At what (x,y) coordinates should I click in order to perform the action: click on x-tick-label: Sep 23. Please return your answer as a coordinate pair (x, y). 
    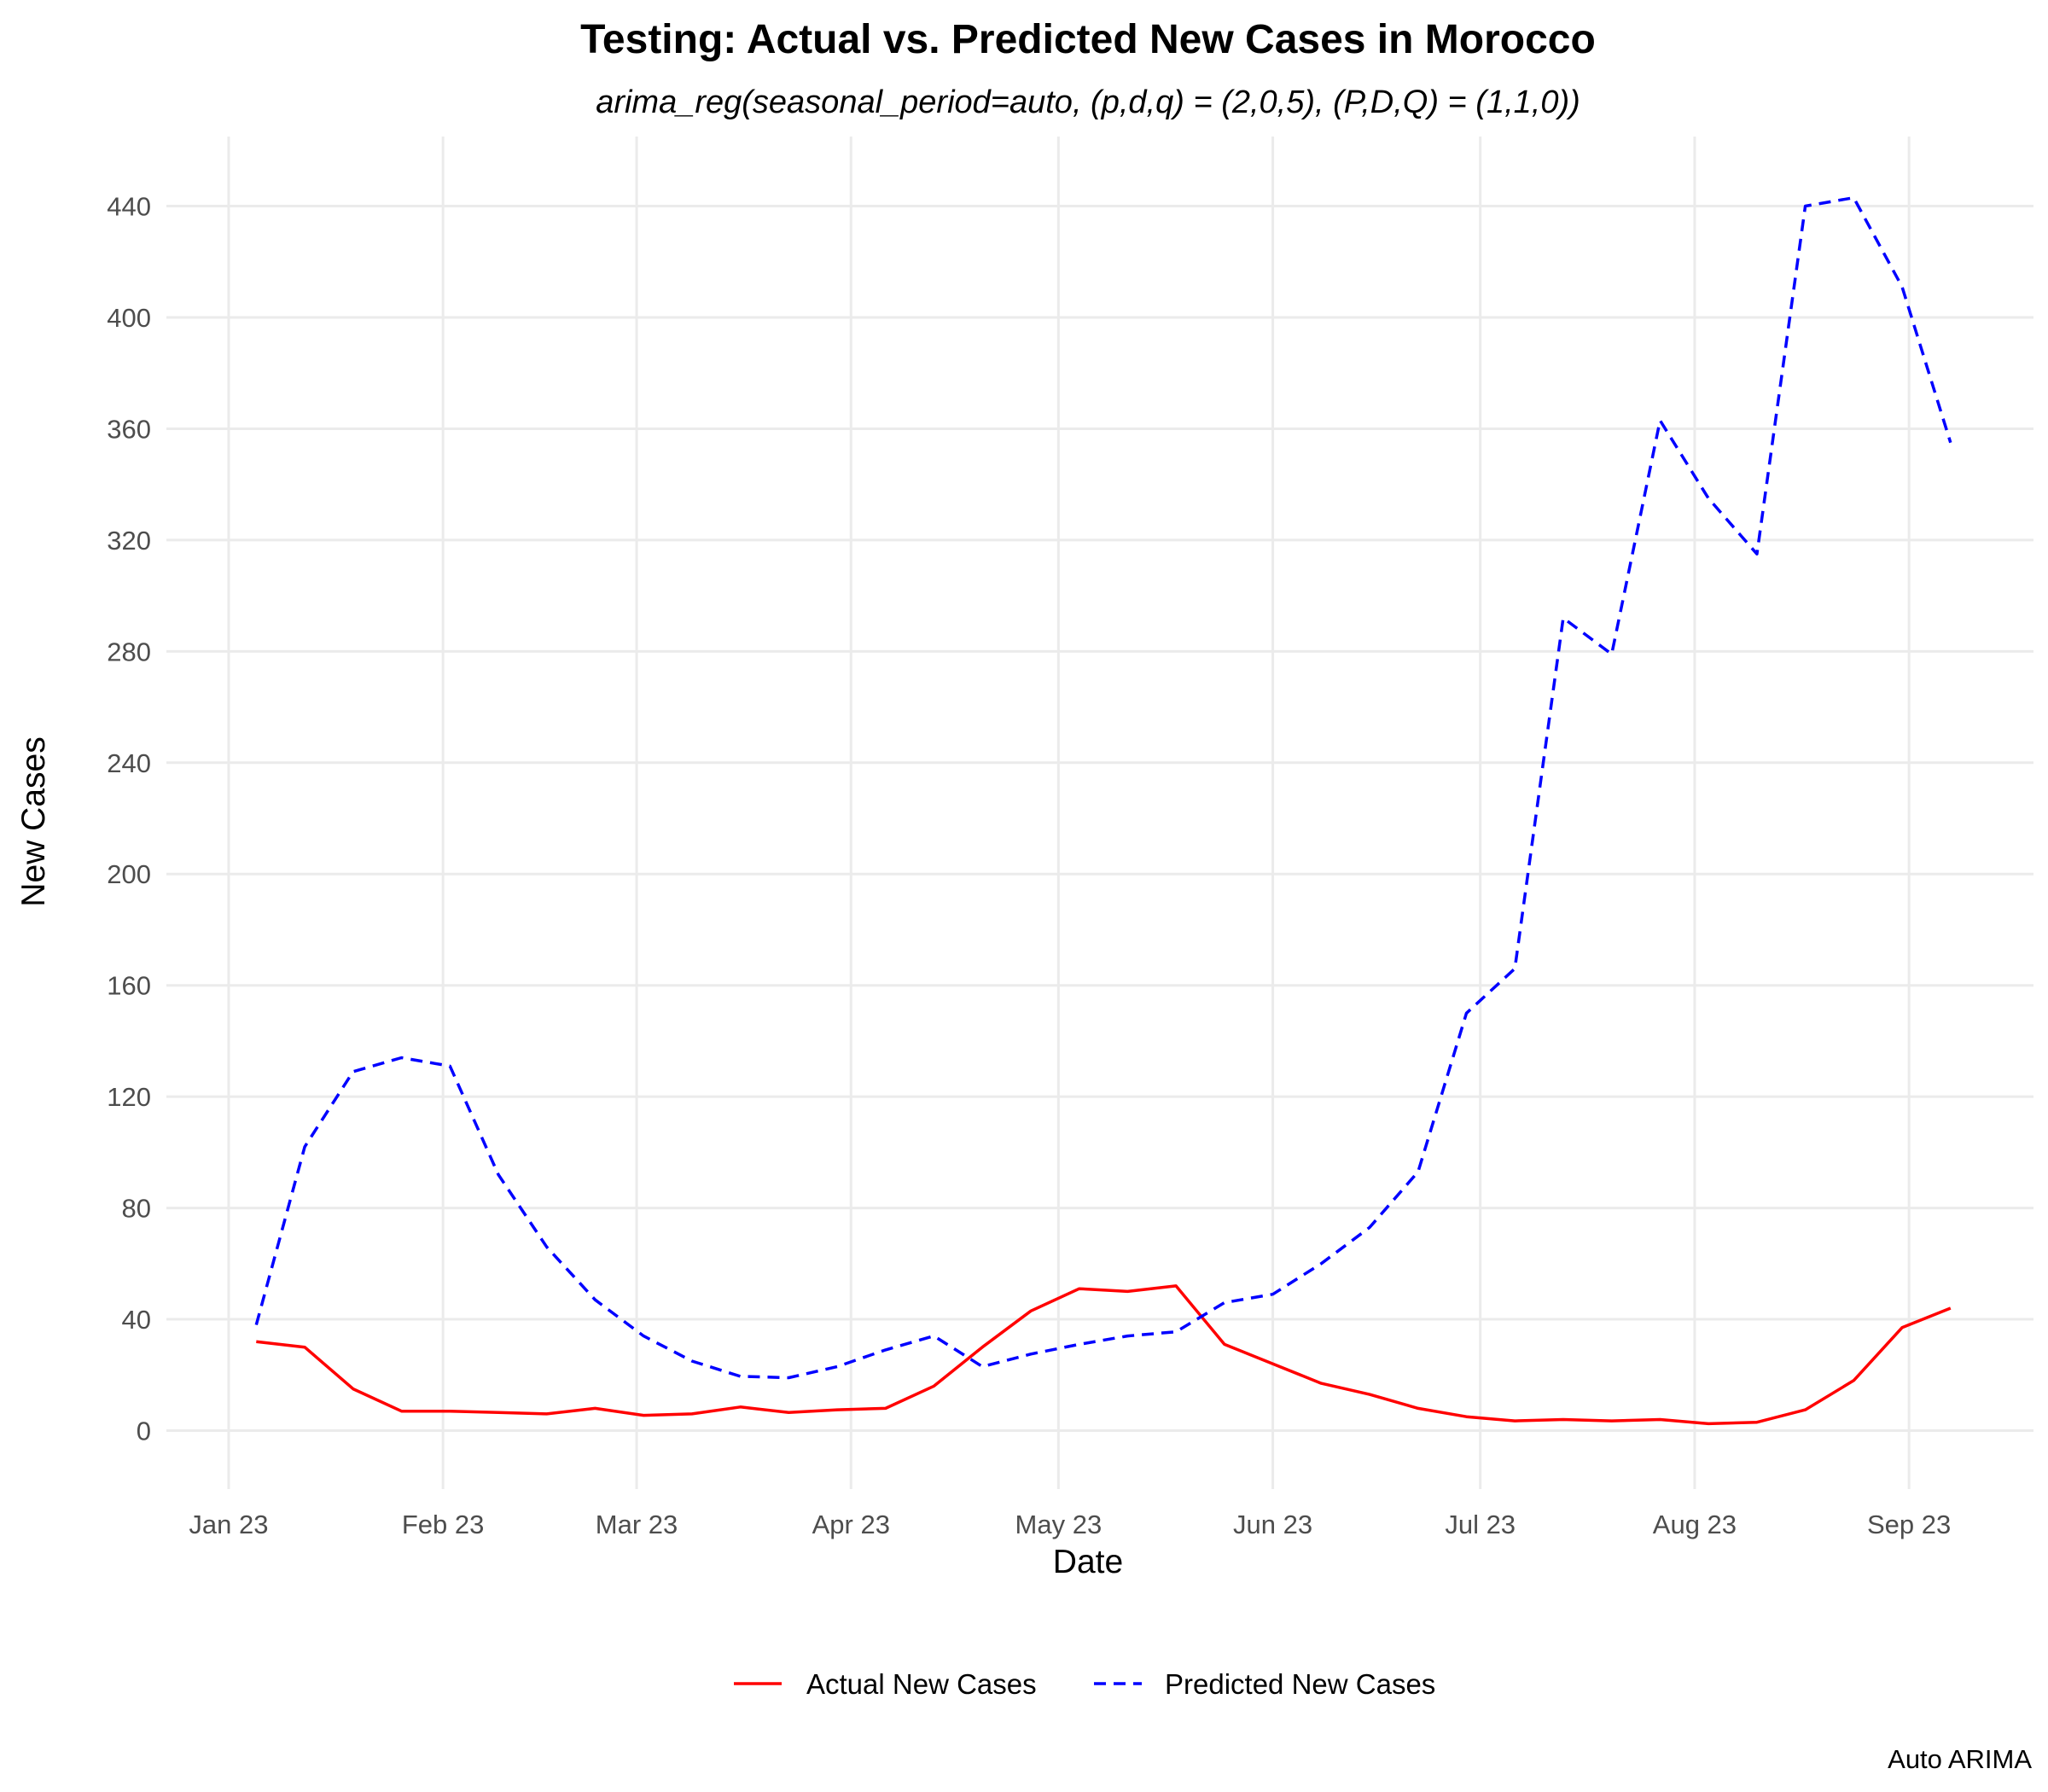
    Looking at the image, I should click on (1909, 1524).